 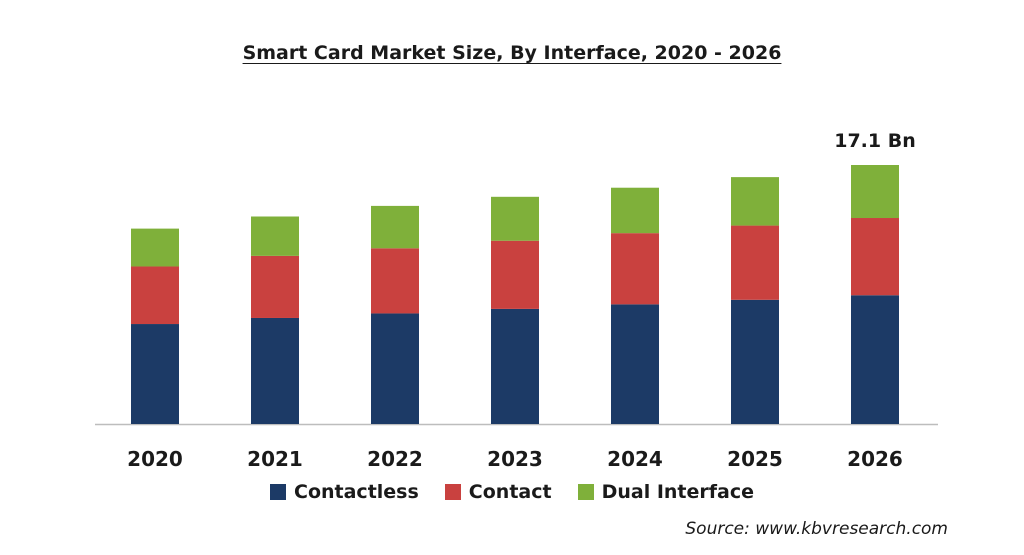 What do you see at coordinates (155, 459) in the screenshot?
I see `x-tick-label-2020: 2020` at bounding box center [155, 459].